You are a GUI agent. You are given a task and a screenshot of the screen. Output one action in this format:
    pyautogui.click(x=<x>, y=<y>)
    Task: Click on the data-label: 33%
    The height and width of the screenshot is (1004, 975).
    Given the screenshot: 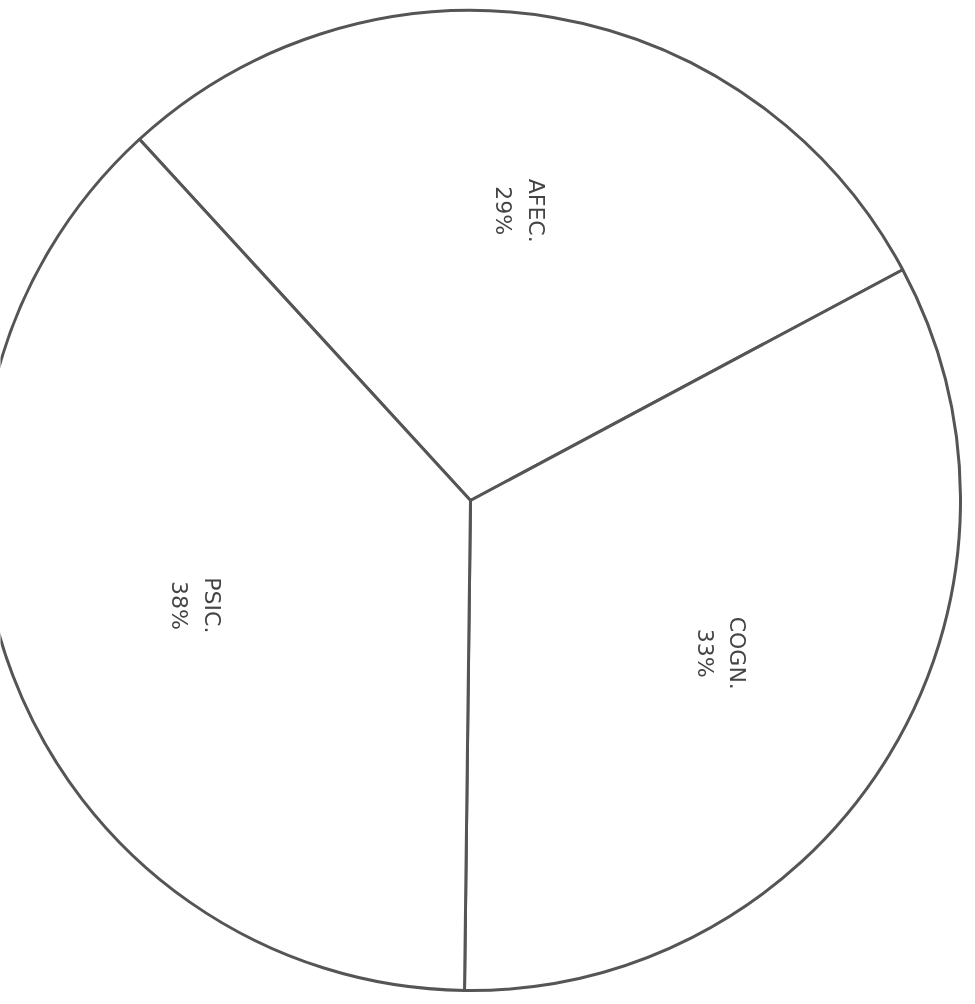 What is the action you would take?
    pyautogui.click(x=705, y=653)
    